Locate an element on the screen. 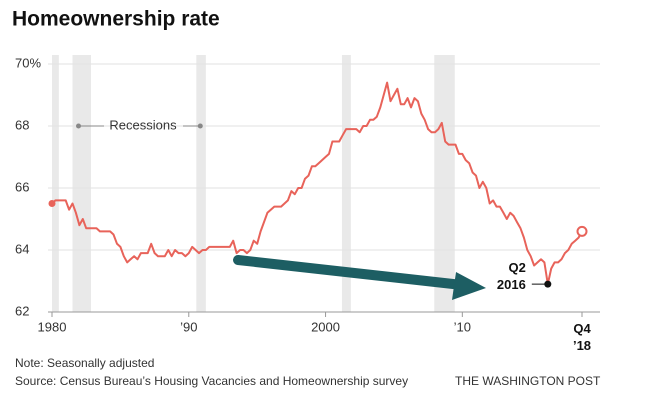  y-tick-label: 62 is located at coordinates (22, 310).